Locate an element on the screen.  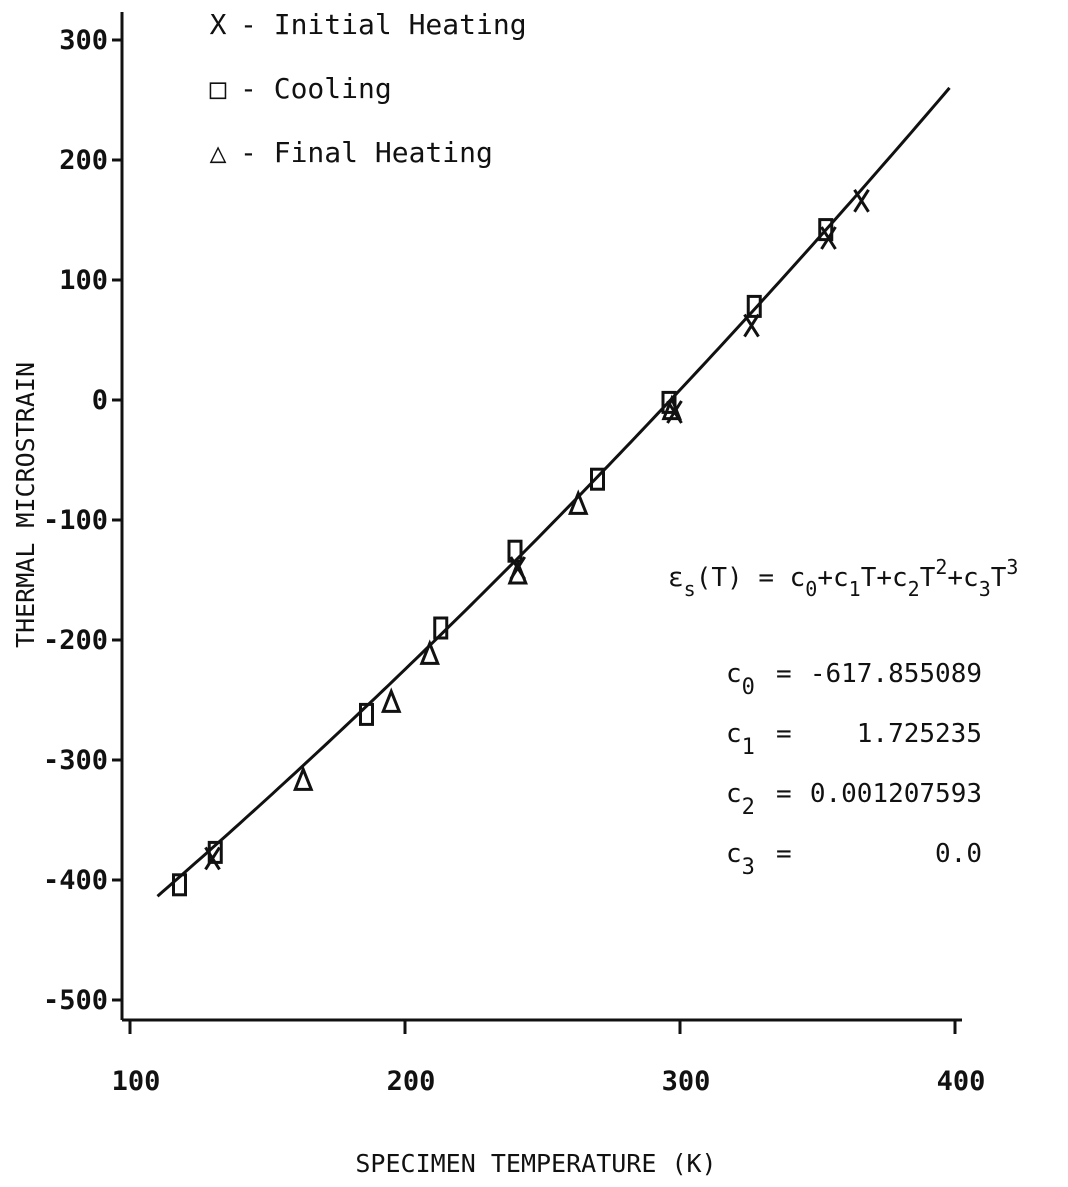
coefficient-c1: c1 = 1.725235 is located at coordinates (854, 739).